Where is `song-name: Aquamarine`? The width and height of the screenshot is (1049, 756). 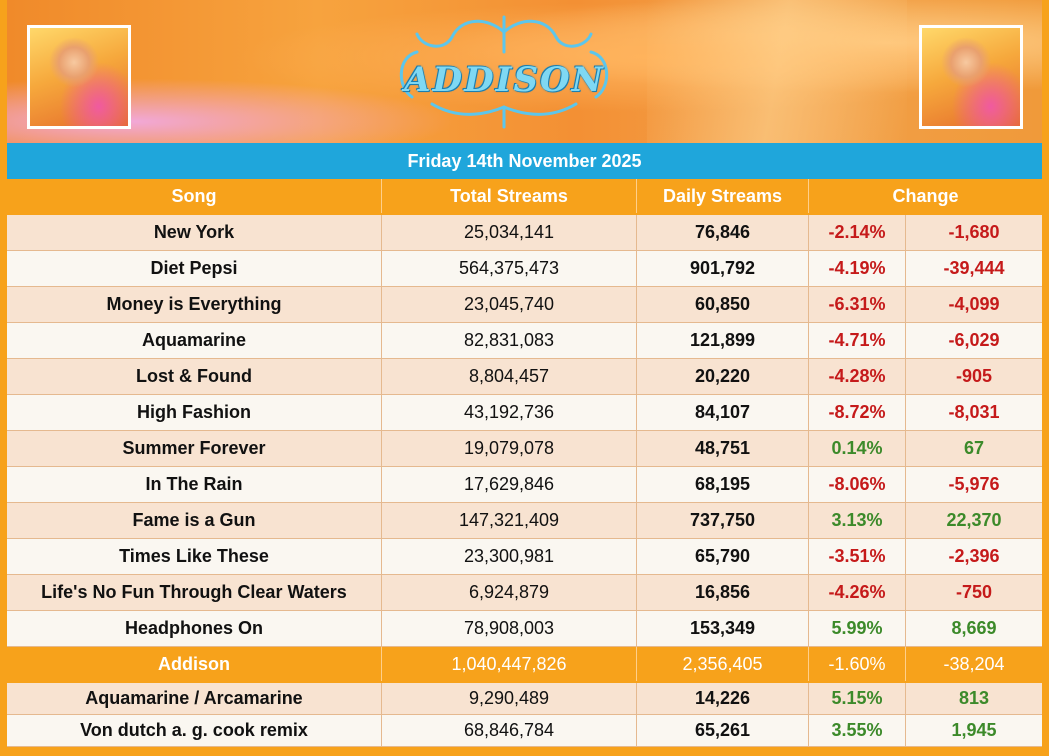 song-name: Aquamarine is located at coordinates (194, 340).